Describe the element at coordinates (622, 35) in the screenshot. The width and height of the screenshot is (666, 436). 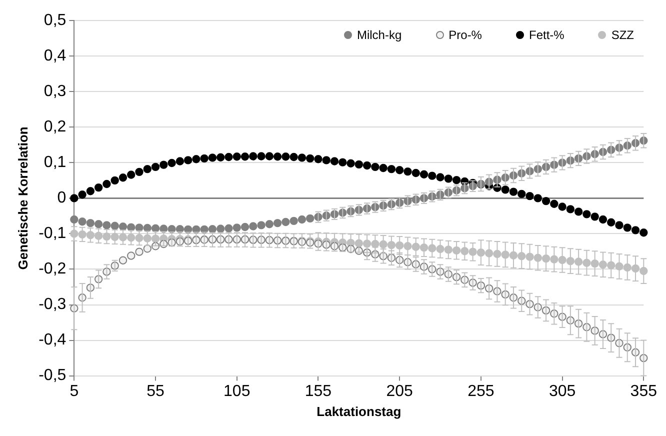
I see `legend-label: SZZ` at that location.